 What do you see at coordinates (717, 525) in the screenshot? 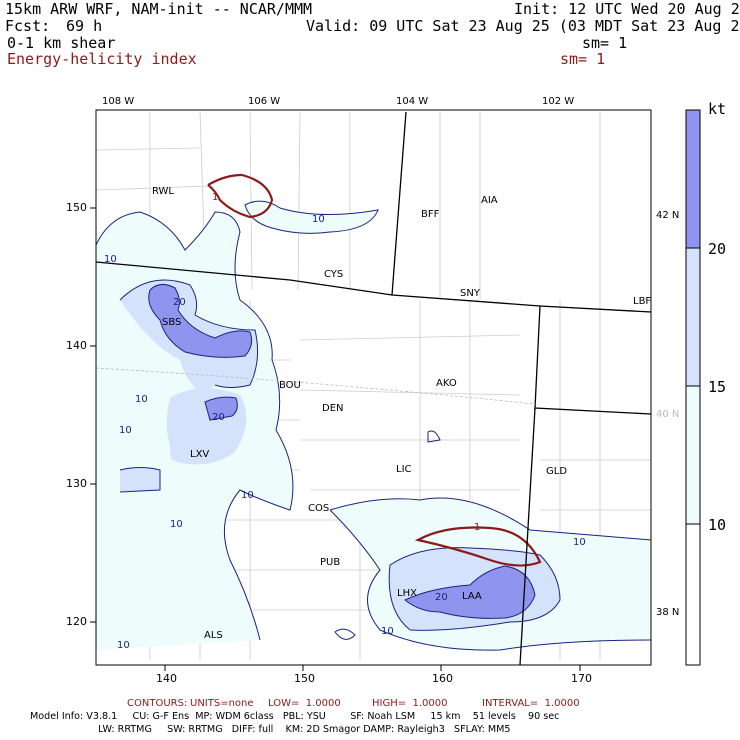
I see `colorbar-level-10: 10` at bounding box center [717, 525].